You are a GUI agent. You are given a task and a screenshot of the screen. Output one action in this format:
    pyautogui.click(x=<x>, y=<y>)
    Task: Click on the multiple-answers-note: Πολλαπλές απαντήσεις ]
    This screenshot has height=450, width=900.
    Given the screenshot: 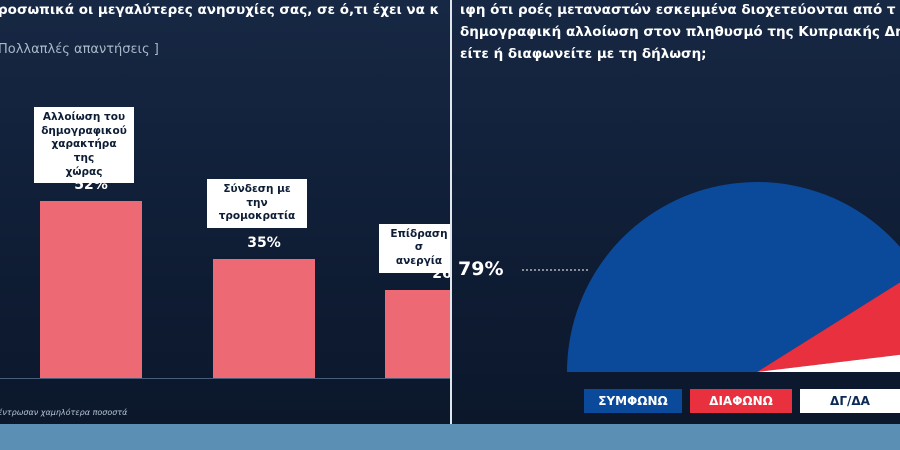 What is the action you would take?
    pyautogui.click(x=79, y=49)
    